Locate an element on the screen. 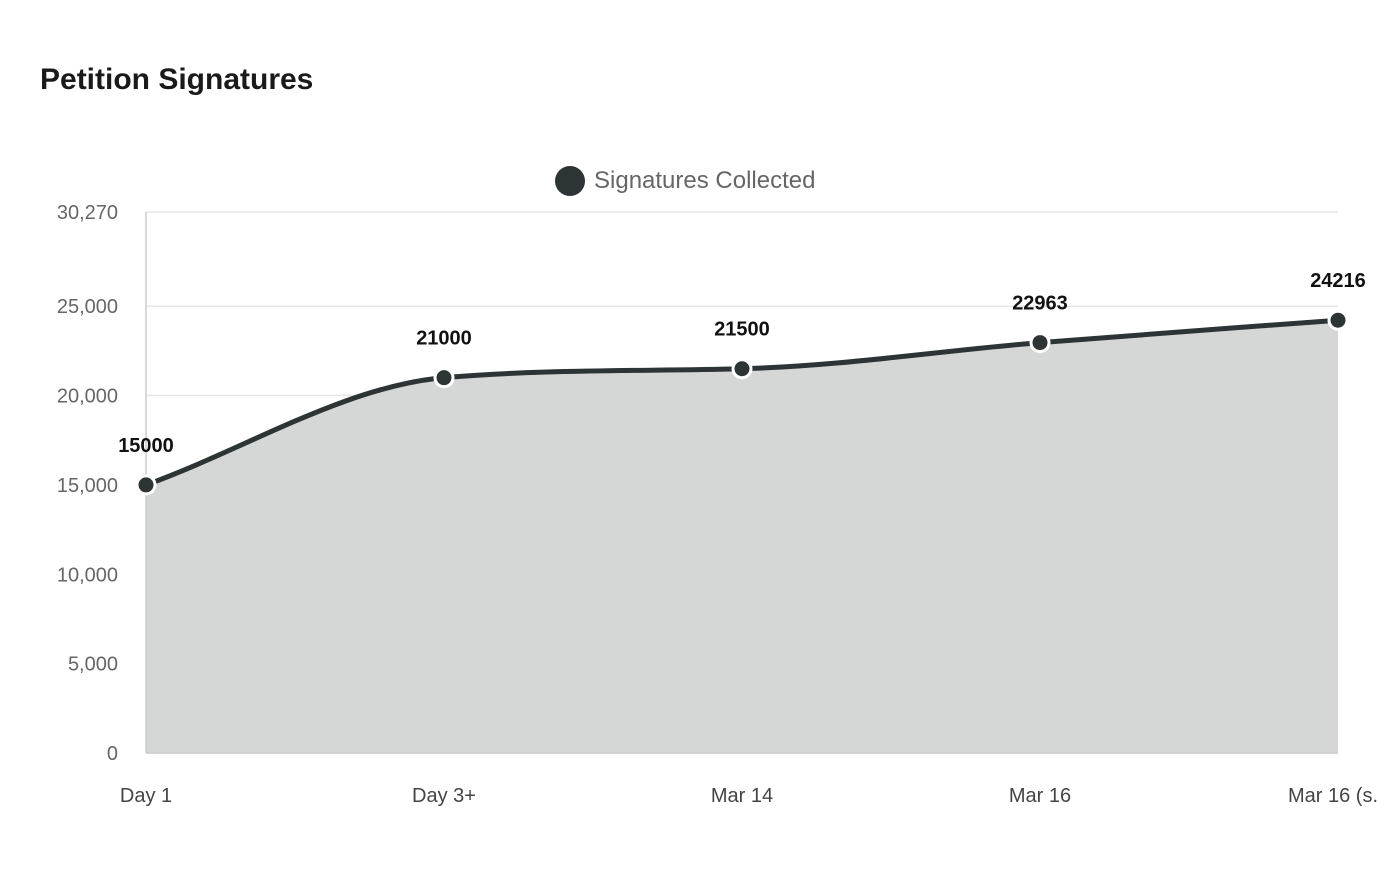  y-tick-label: 20,000 is located at coordinates (87, 397).